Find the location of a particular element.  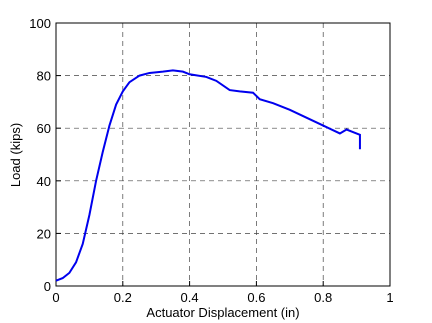

y-tick-label: 100 is located at coordinates (40, 23).